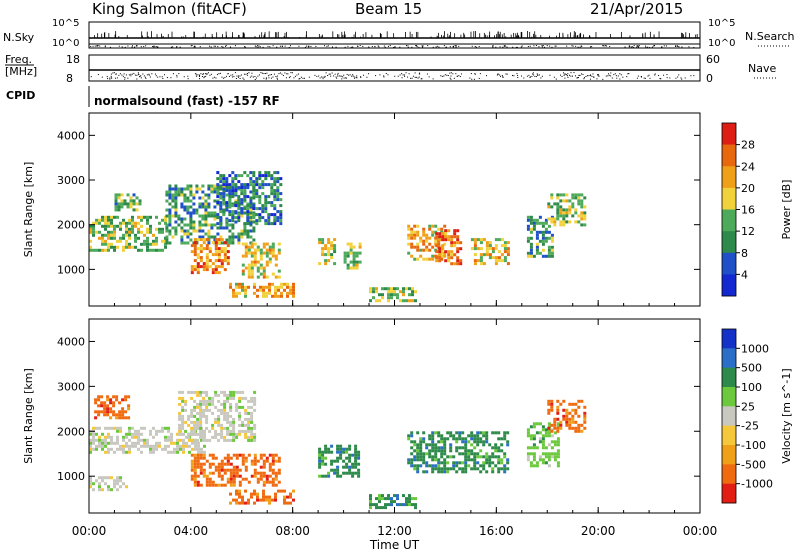  Describe the element at coordinates (73, 59) in the screenshot. I see `freq-tick-top: 18` at that location.